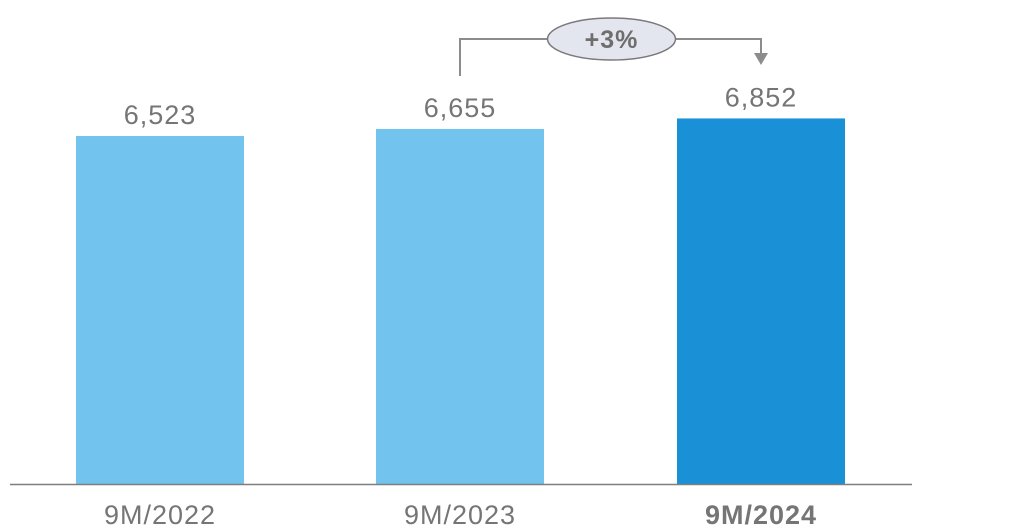 This screenshot has height=529, width=1036. What do you see at coordinates (160, 115) in the screenshot?
I see `value-label: 6,523` at bounding box center [160, 115].